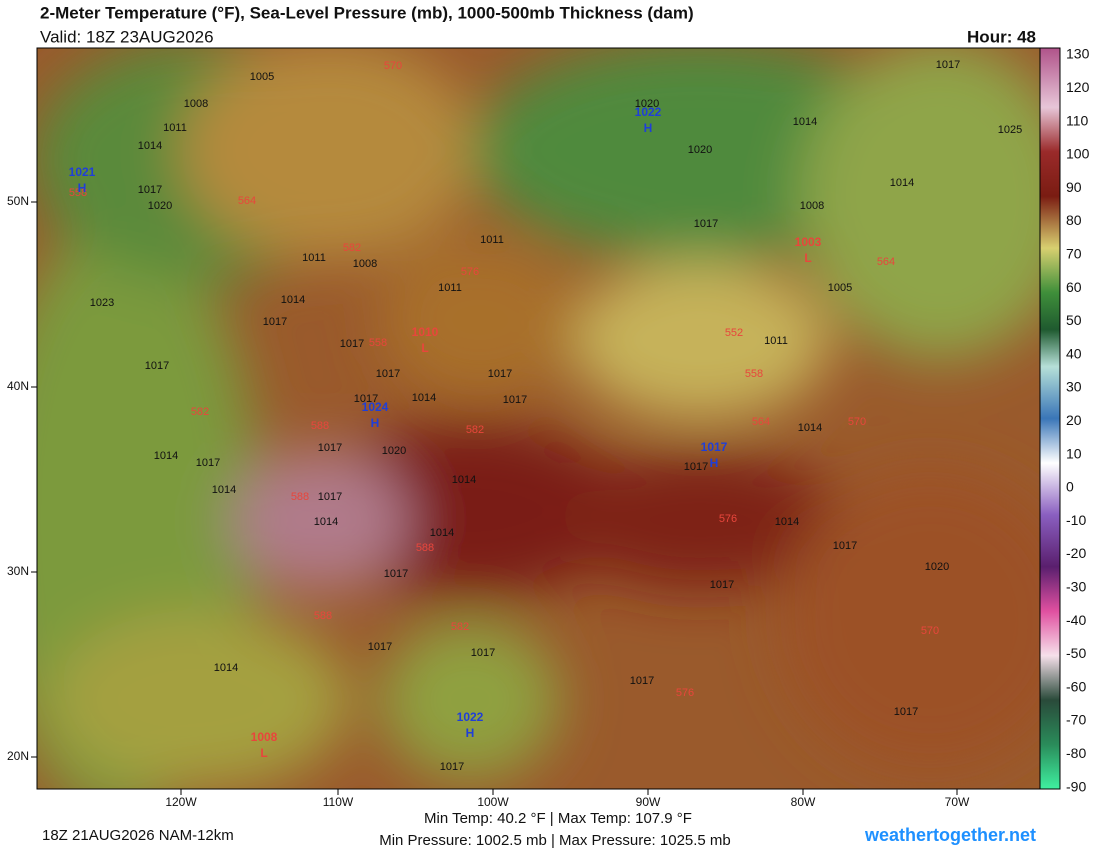 The height and width of the screenshot is (850, 1100). Describe the element at coordinates (338, 802) in the screenshot. I see `lon-label: 110W` at that location.